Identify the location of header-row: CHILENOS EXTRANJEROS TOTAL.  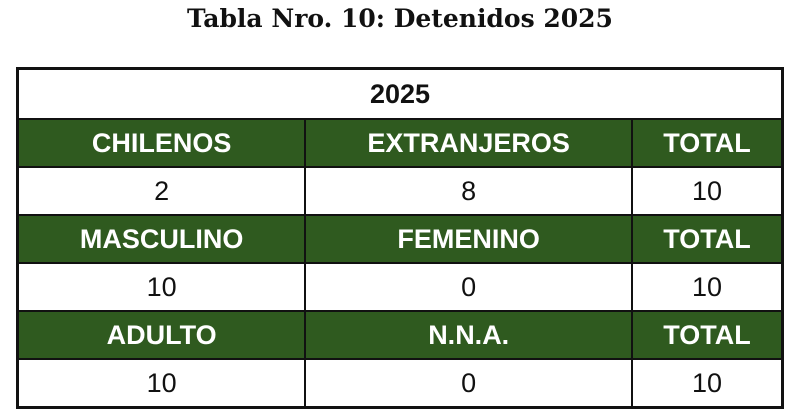
(400, 143).